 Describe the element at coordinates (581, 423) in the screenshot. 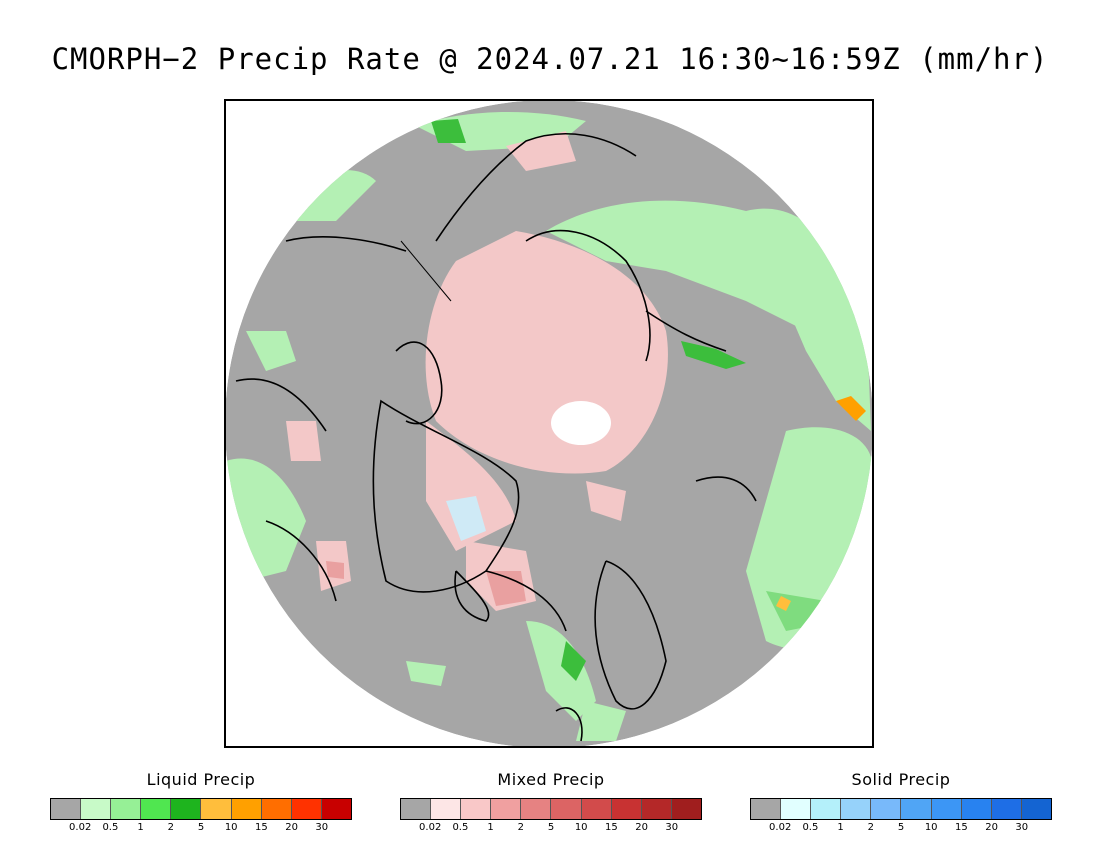

I see `no-data-region` at that location.